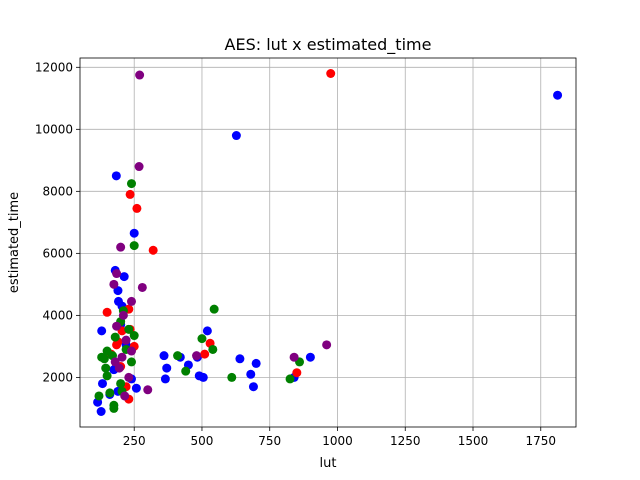  Describe the element at coordinates (54, 67) in the screenshot. I see `y-tick-label: 12000` at that location.